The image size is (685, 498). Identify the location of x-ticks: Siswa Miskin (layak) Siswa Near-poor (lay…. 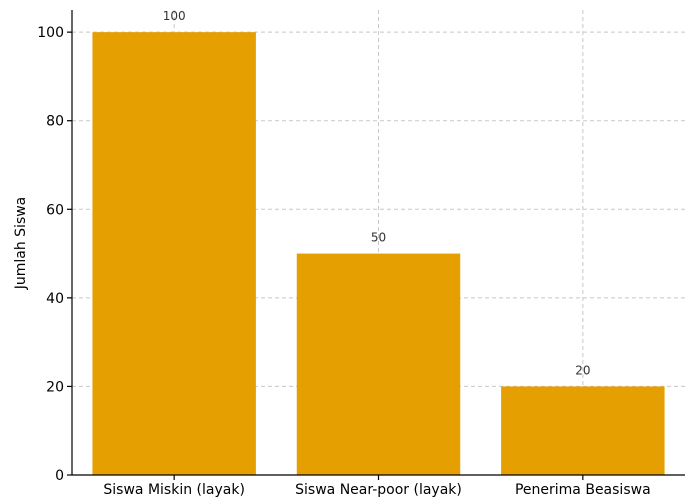
(377, 486).